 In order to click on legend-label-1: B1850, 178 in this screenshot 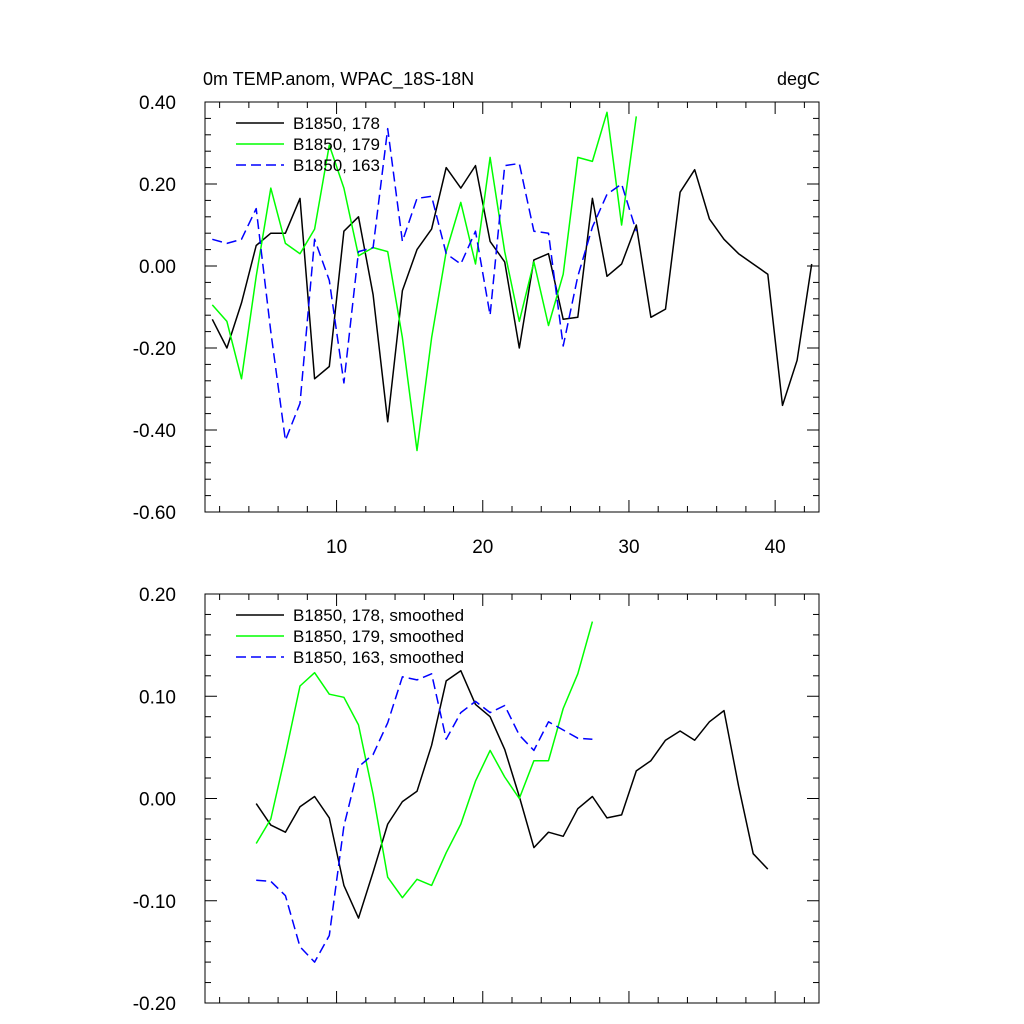, I will do `click(336, 123)`.